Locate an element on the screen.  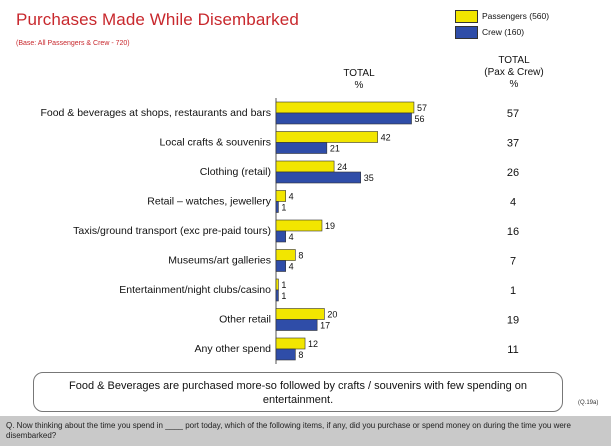
total-value: 37 is located at coordinates (513, 144).